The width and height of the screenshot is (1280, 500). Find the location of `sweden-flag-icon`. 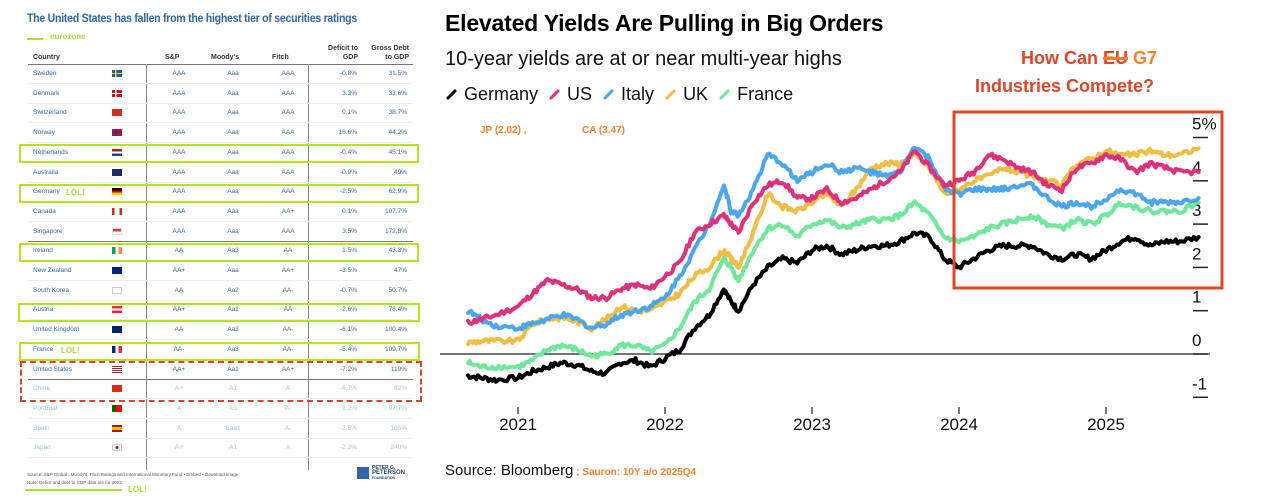

sweden-flag-icon is located at coordinates (117, 73).